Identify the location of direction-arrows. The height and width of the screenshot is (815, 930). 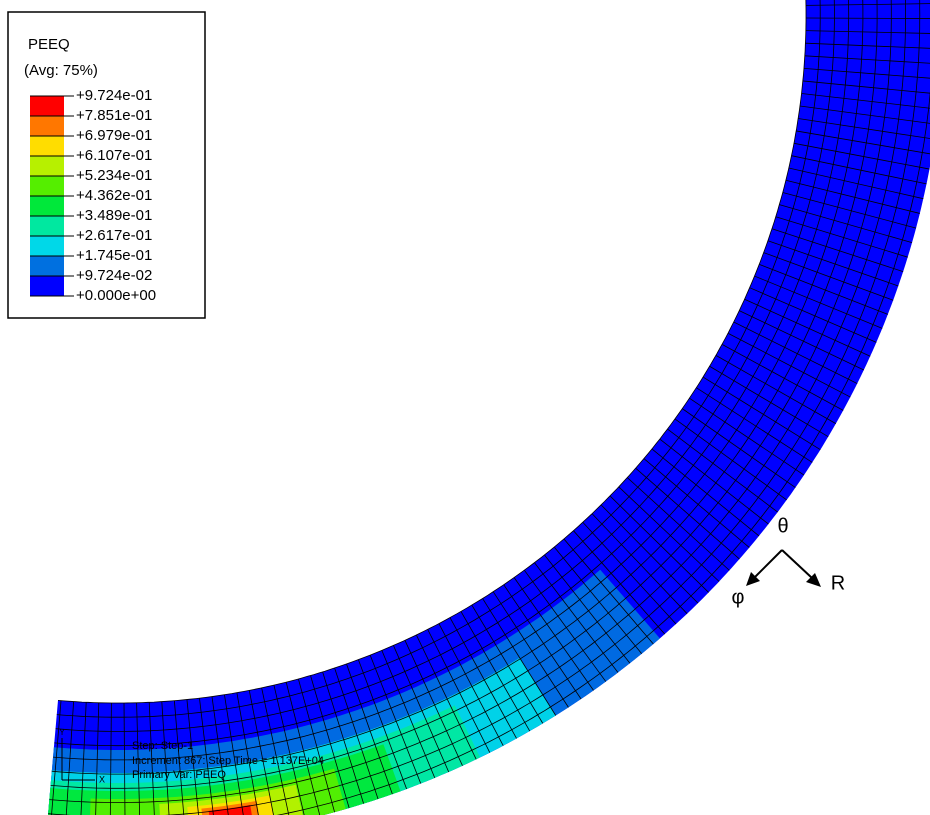
(783, 568).